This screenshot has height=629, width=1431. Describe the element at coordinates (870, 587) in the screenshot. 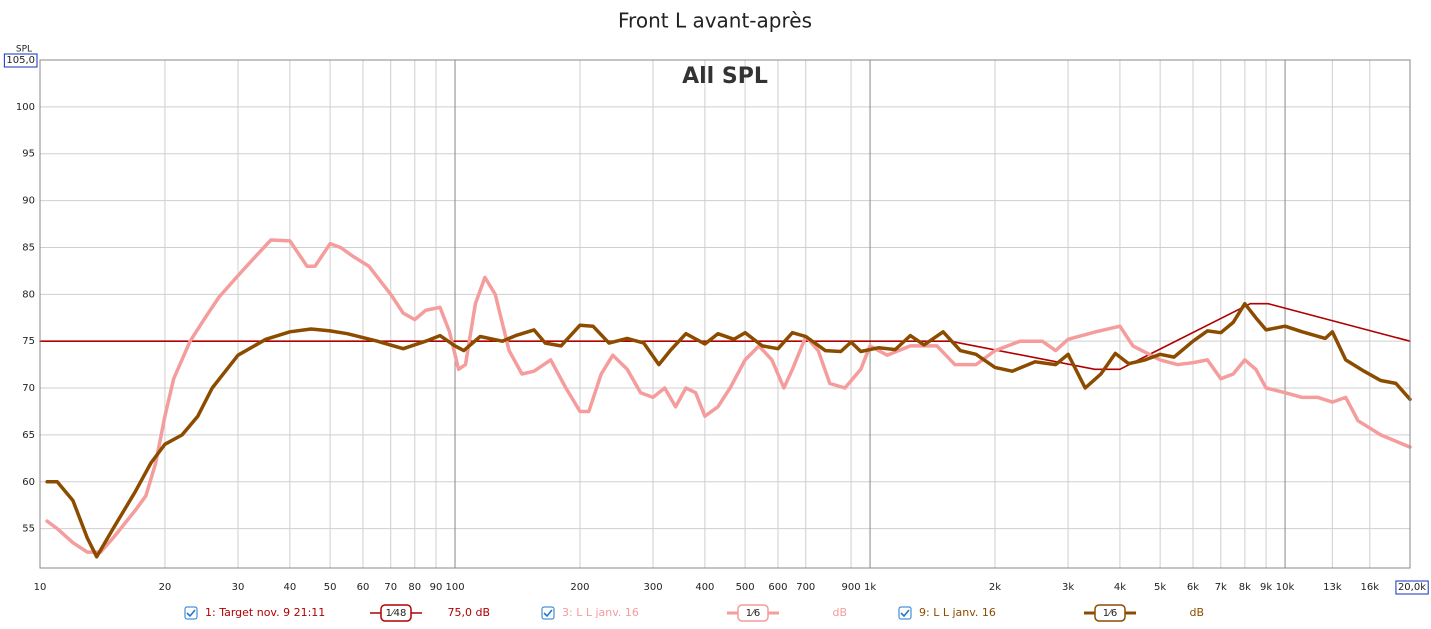

I see `x-tick-label: 1k` at that location.